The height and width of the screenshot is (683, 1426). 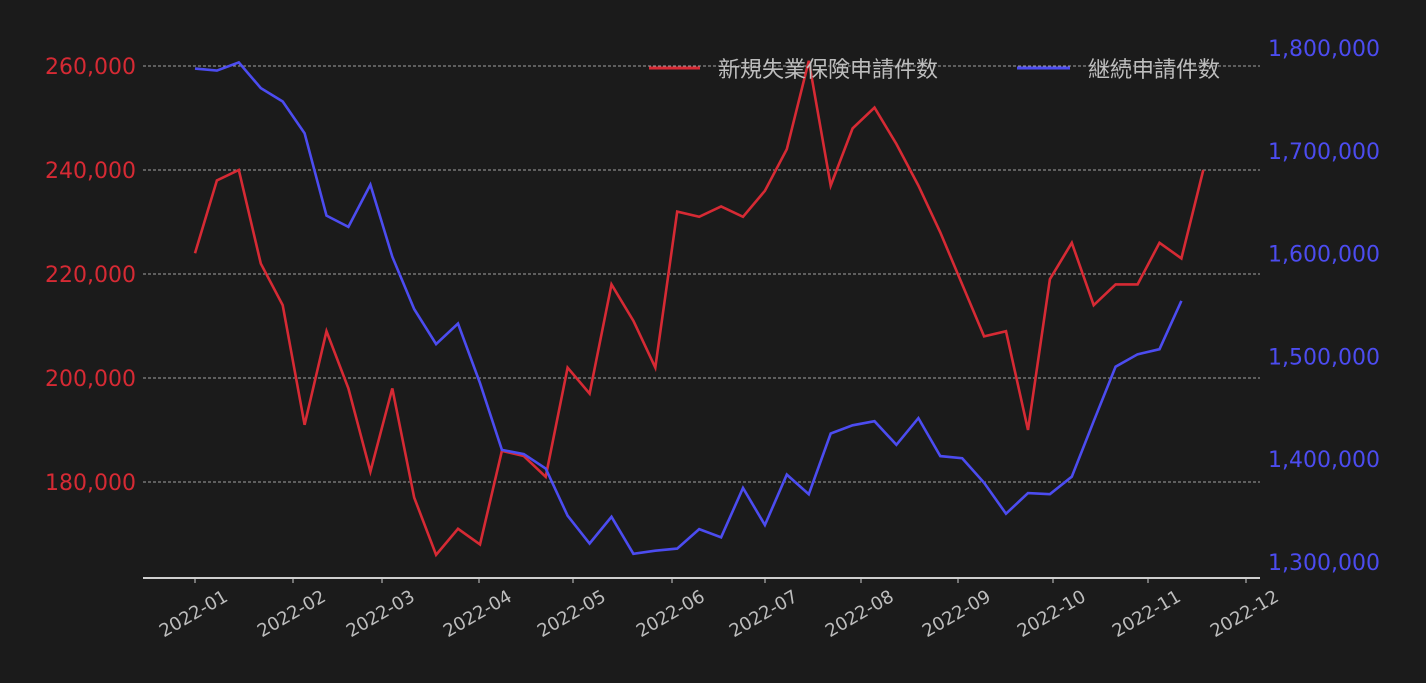 What do you see at coordinates (1147, 614) in the screenshot?
I see `x-tick-label: 2022-11` at bounding box center [1147, 614].